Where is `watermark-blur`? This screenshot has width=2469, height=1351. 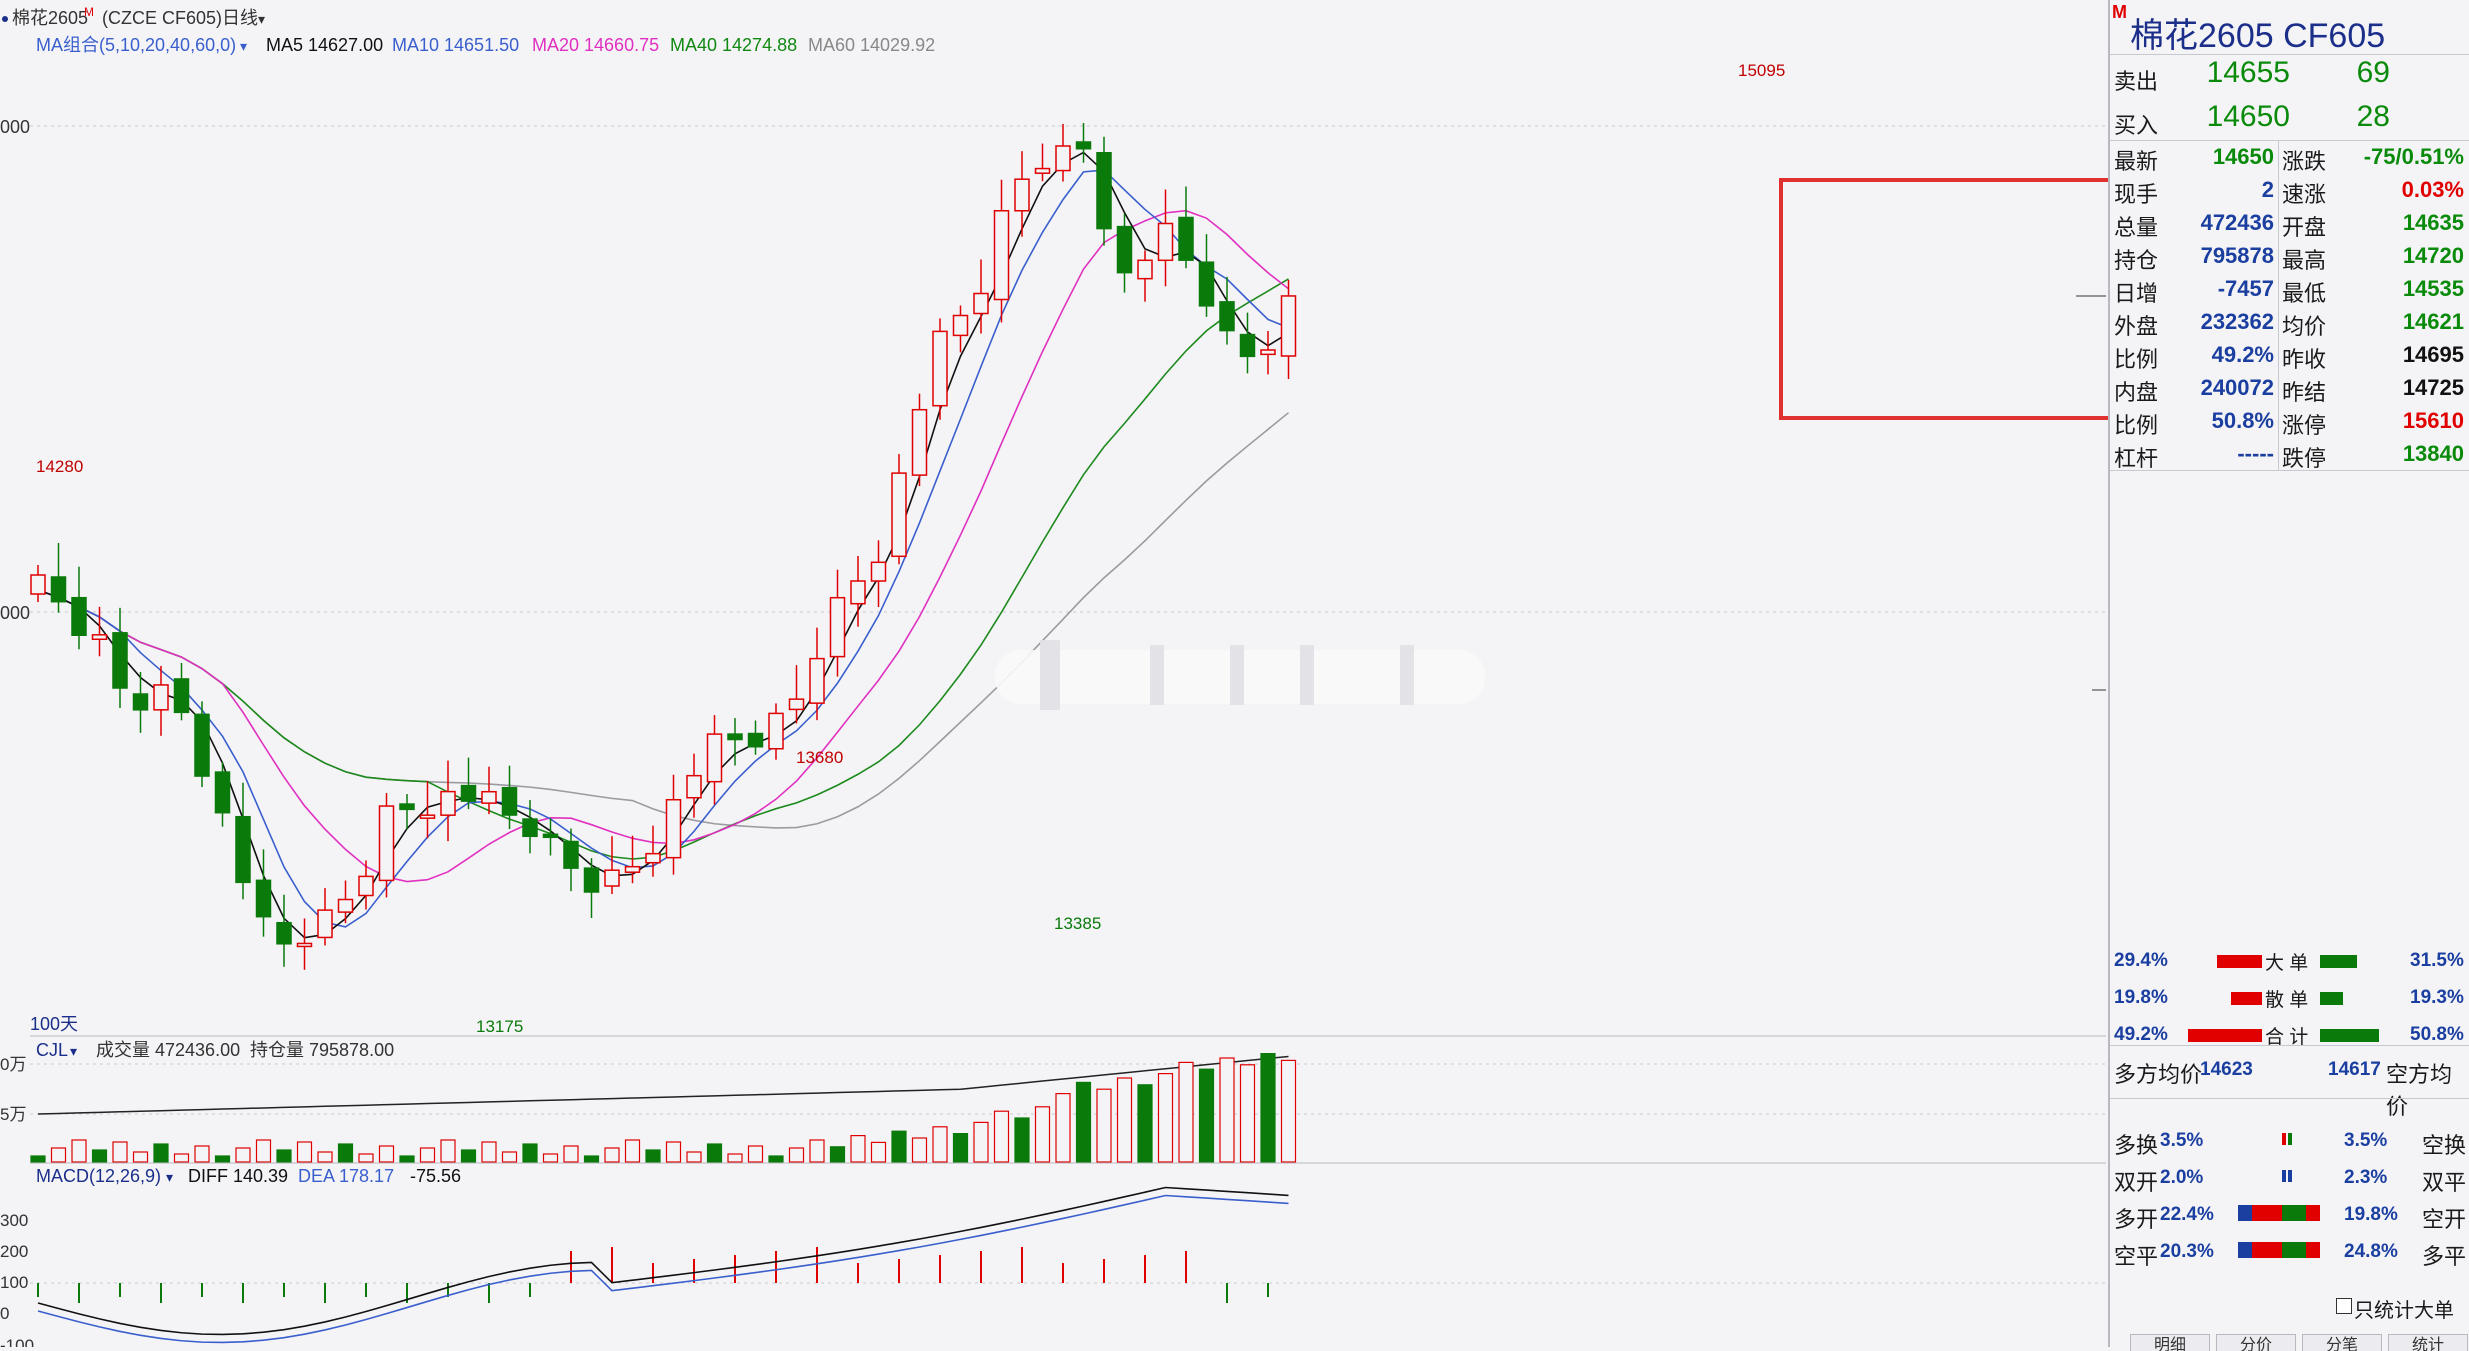
watermark-blur is located at coordinates (1240, 675).